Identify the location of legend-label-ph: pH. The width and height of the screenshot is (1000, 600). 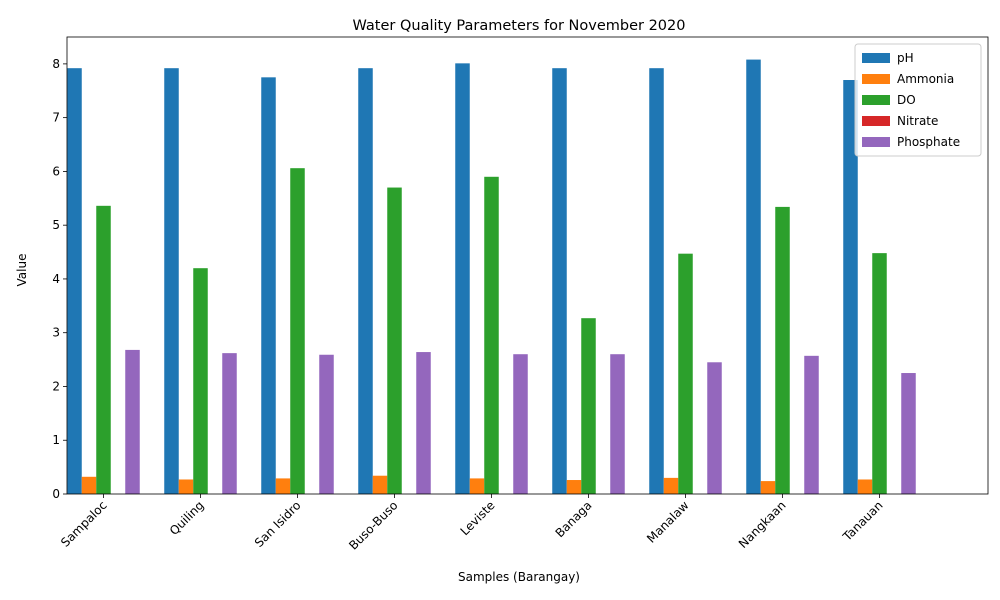
(905, 58).